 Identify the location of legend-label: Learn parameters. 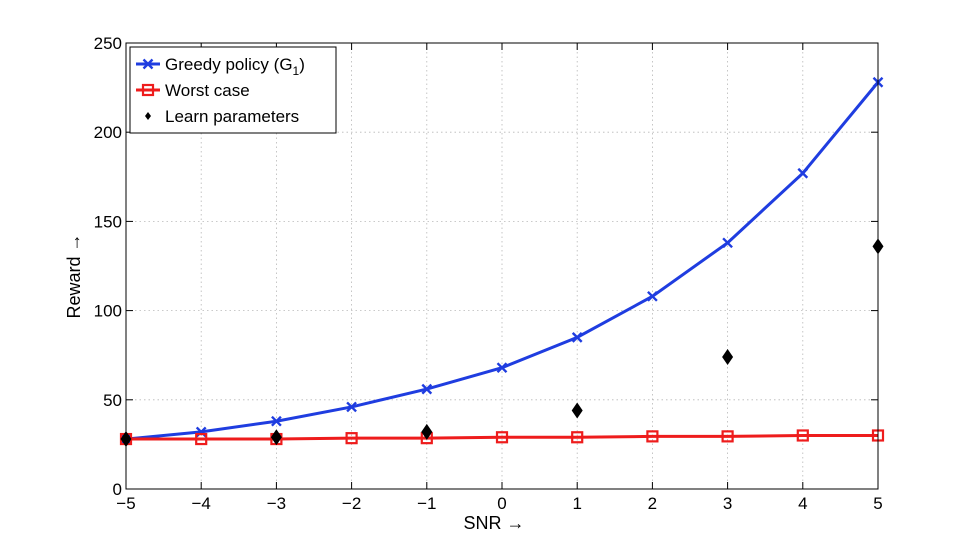
(232, 116).